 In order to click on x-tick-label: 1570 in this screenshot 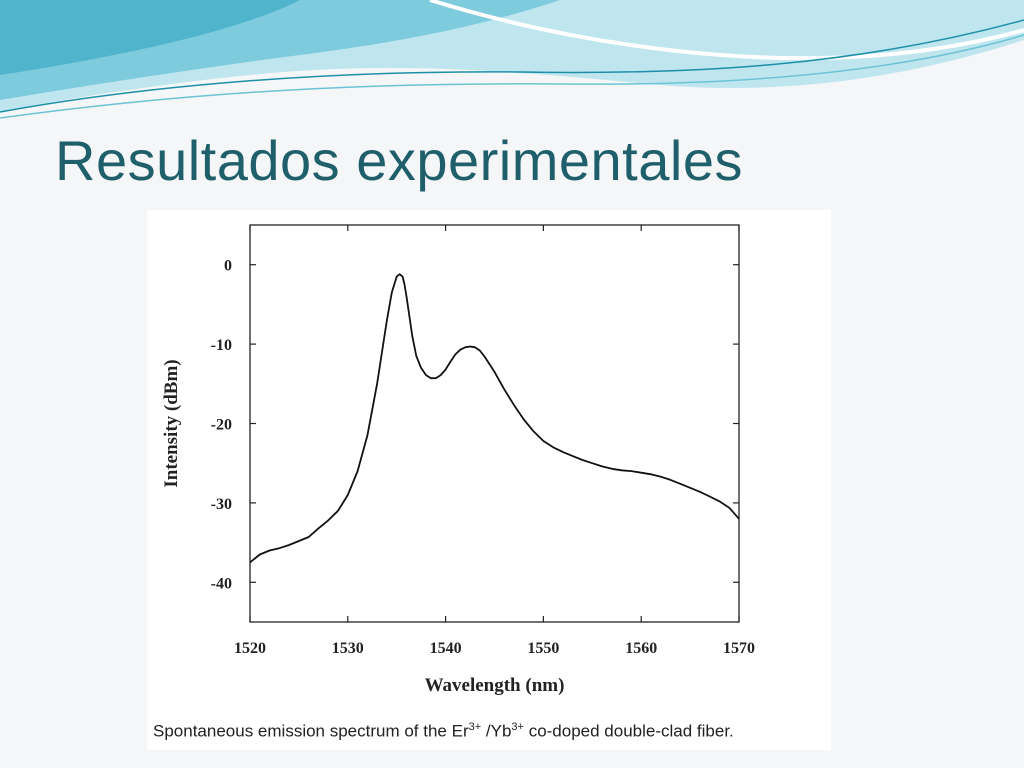, I will do `click(739, 648)`.